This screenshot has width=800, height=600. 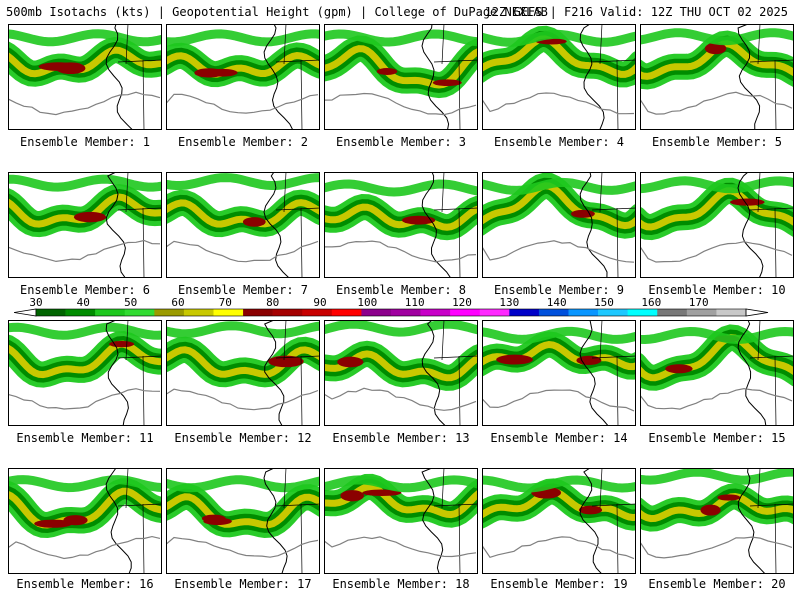 I want to click on ensemble-member-label: Ensemble Member: 16, so click(x=85, y=584).